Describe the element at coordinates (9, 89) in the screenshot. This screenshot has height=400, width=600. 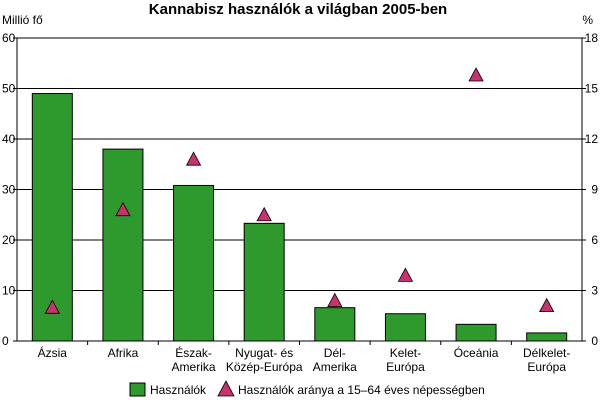
I see `y-left-tick-label: 50` at that location.